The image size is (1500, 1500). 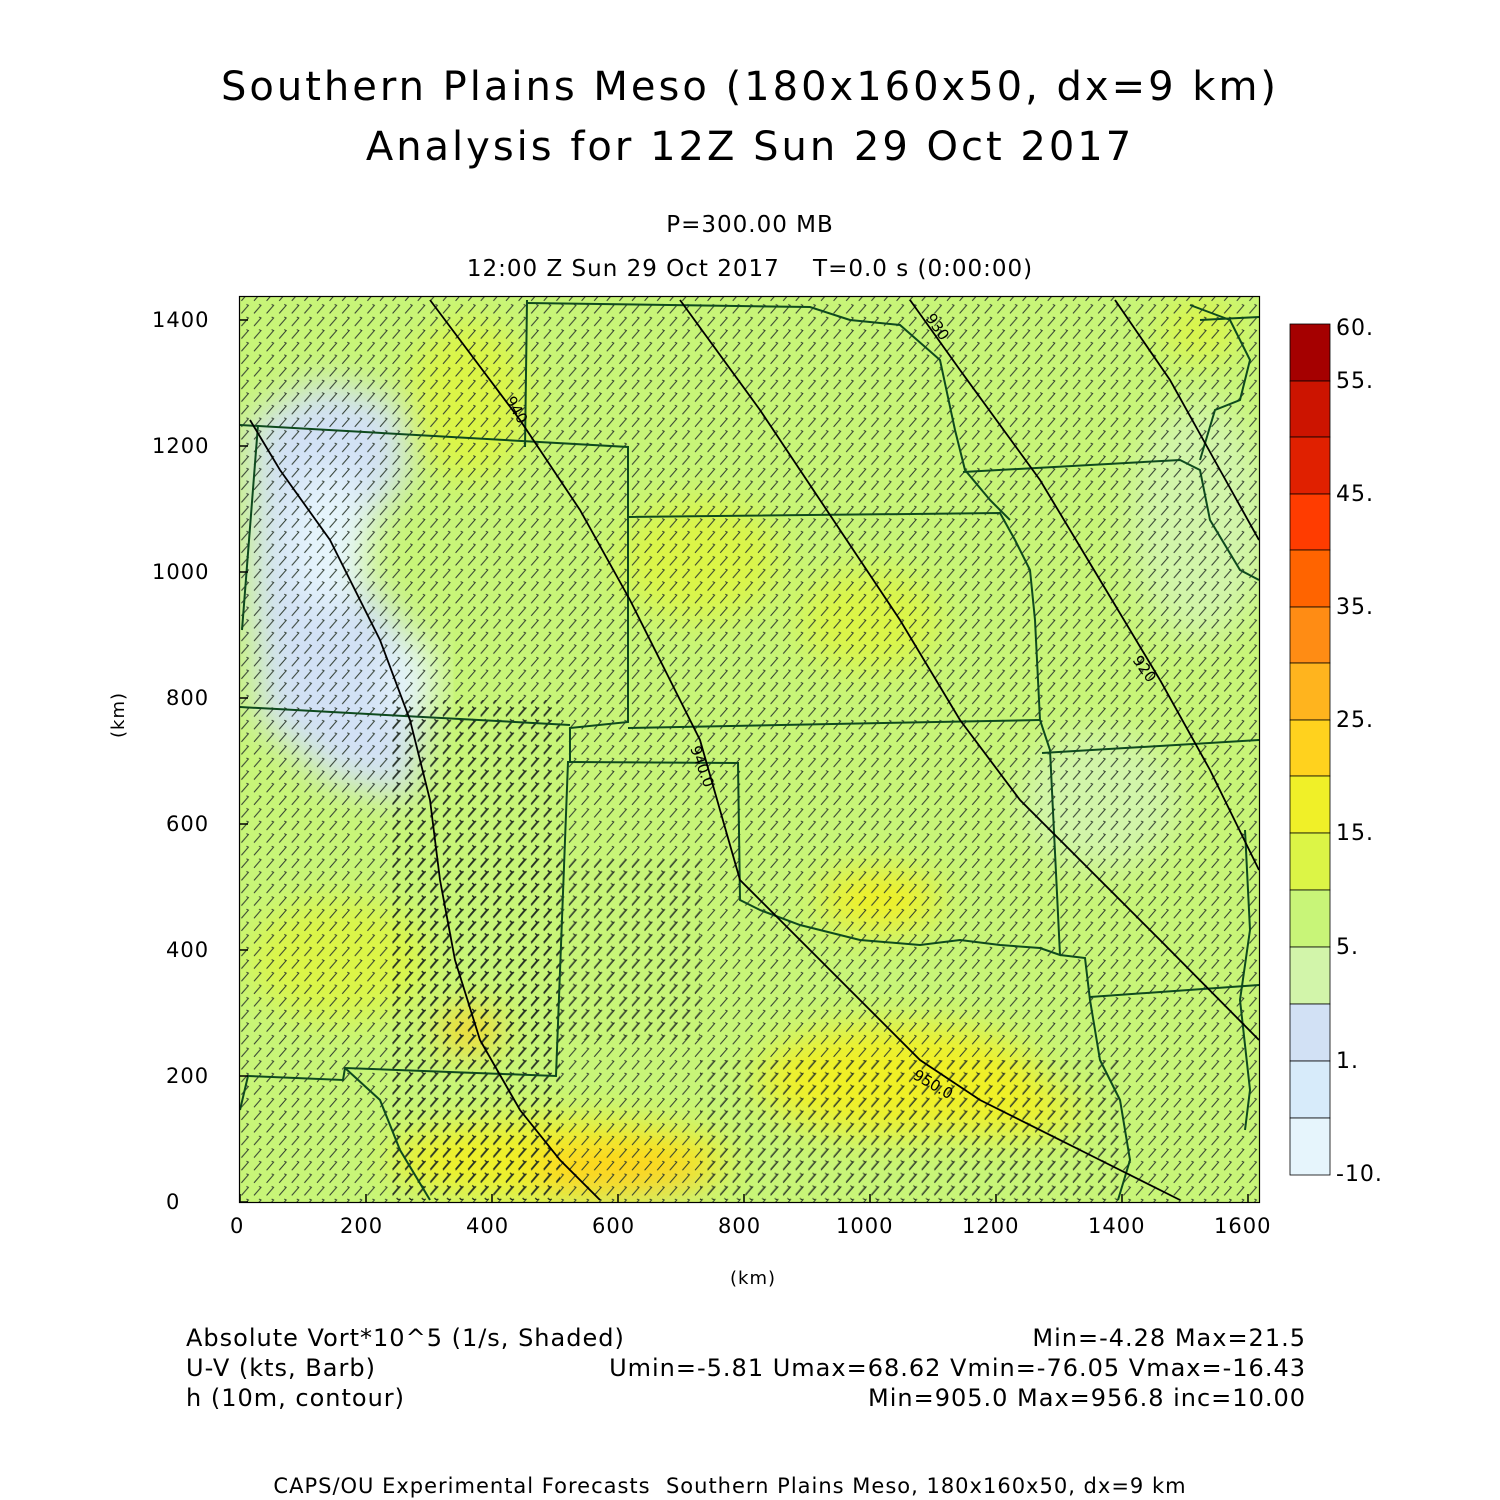 I want to click on x-tick-label: 1200, so click(x=991, y=1226).